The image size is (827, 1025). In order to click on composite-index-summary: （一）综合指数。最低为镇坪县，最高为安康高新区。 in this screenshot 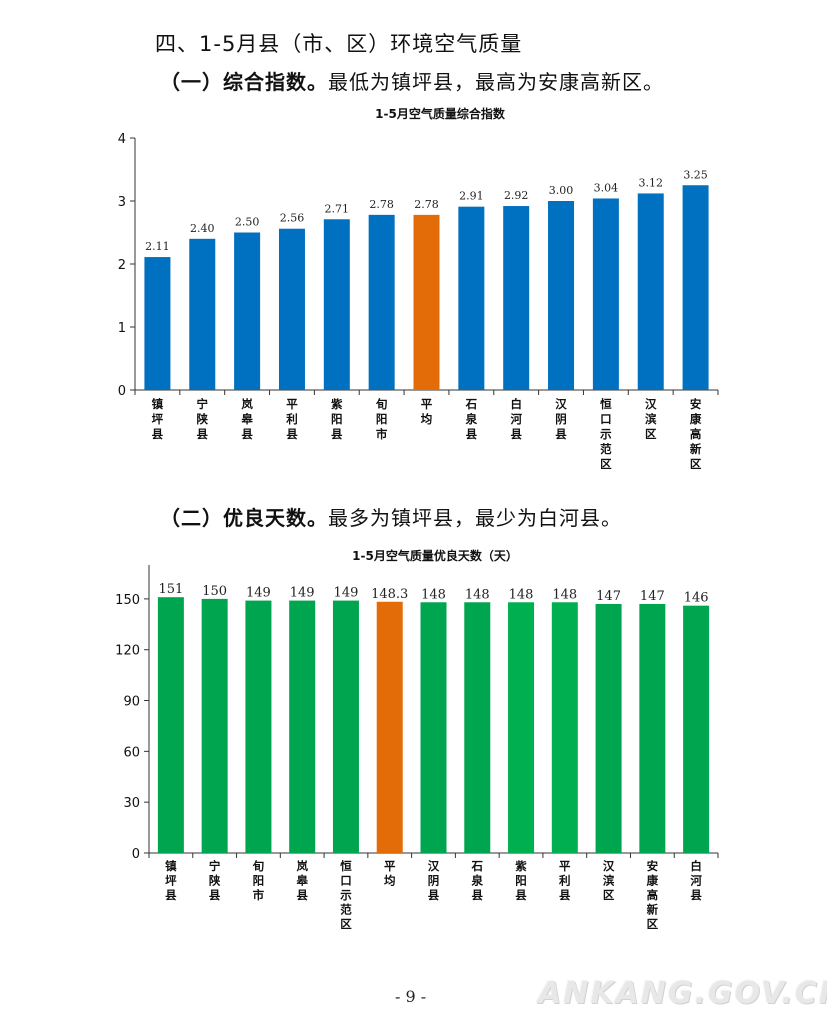, I will do `click(412, 80)`.